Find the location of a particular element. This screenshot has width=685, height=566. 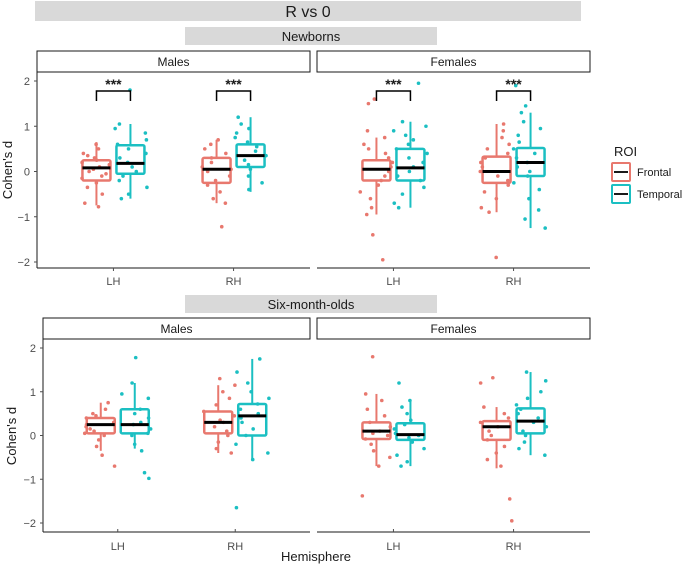

significance-label: *** is located at coordinates (113, 84).